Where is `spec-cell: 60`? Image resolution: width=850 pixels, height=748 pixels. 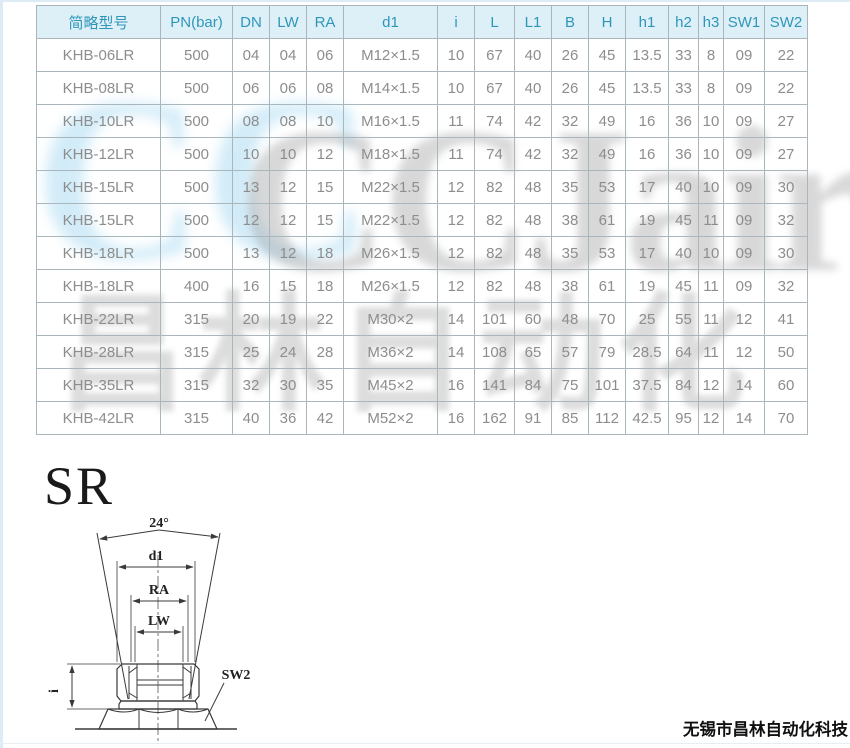 spec-cell: 60 is located at coordinates (786, 385).